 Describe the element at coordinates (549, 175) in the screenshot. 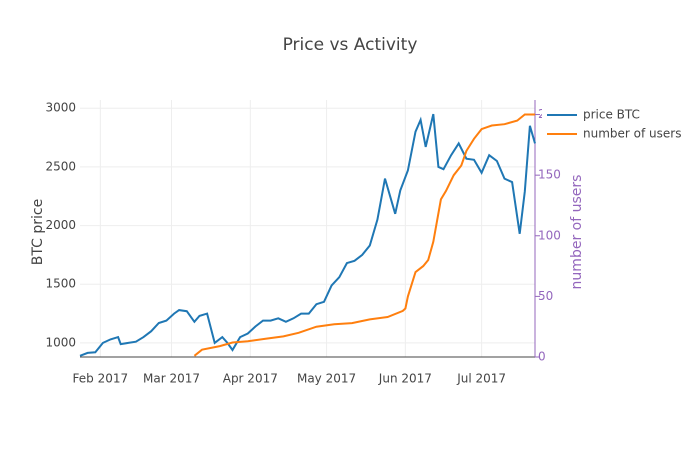

I see `y2-tick-label: 150` at that location.